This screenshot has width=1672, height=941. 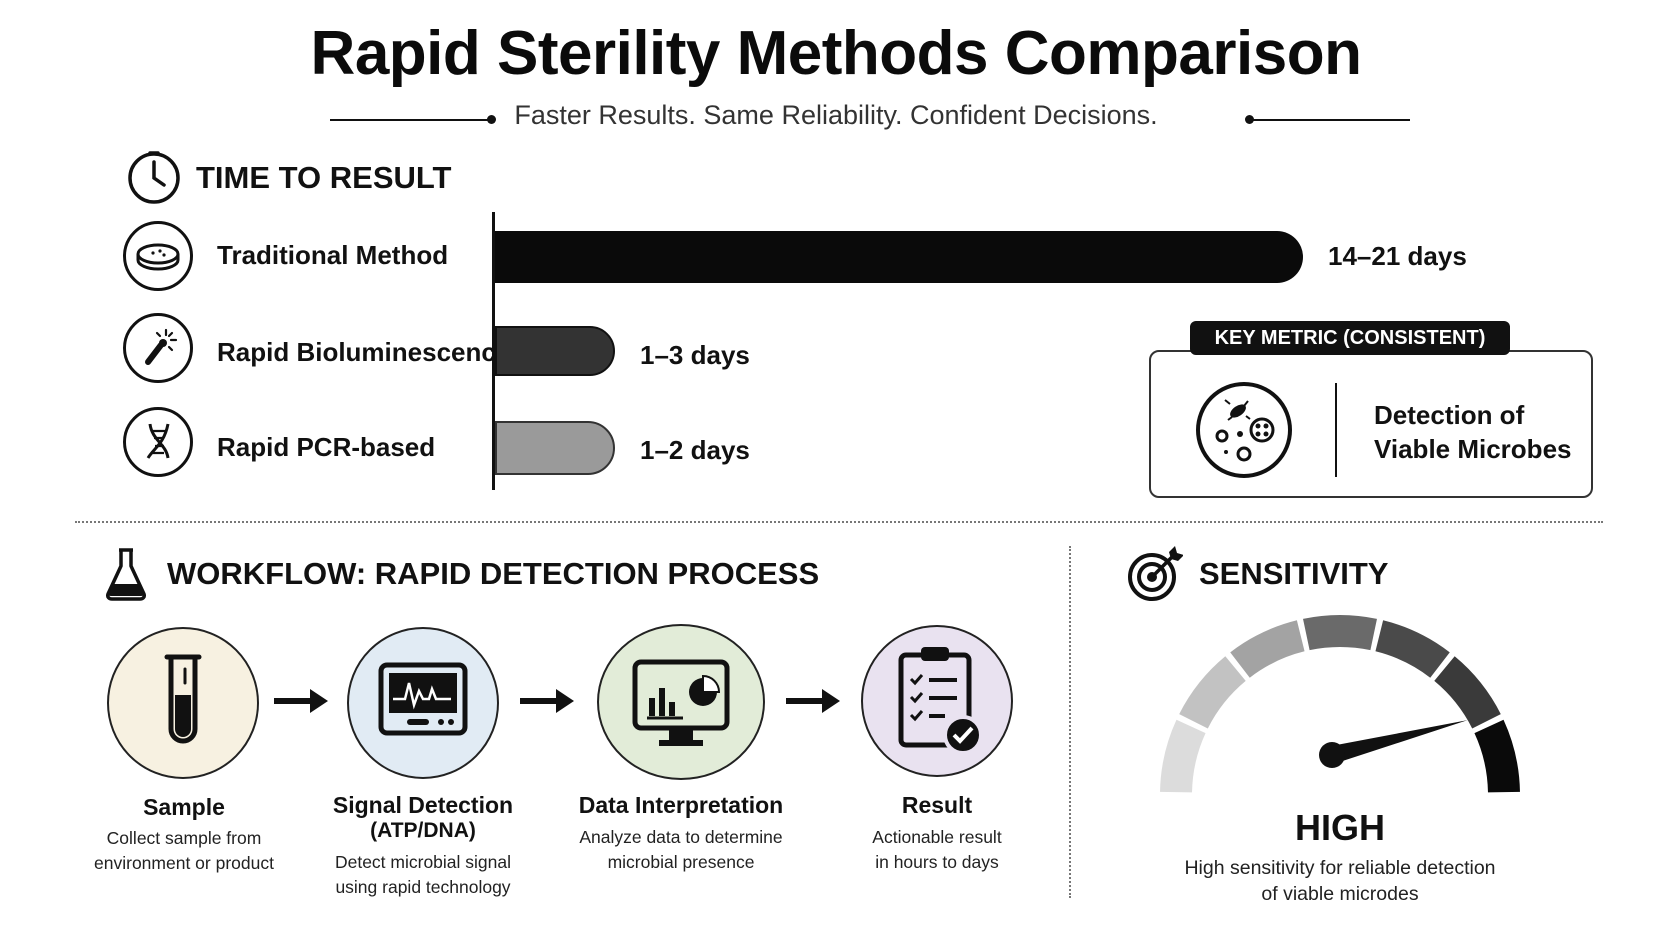 What do you see at coordinates (1294, 573) in the screenshot?
I see `sensitivity-title: SENSITIVITY` at bounding box center [1294, 573].